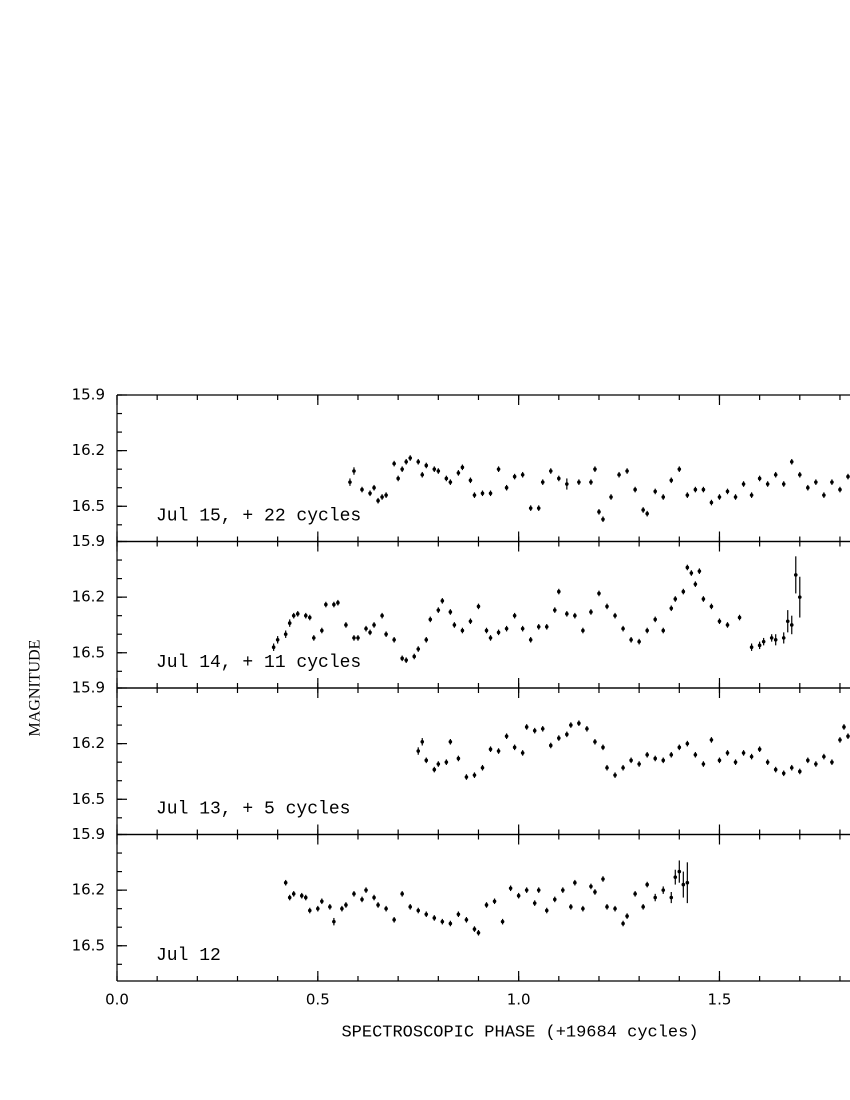  I want to click on y-tick-label: 16.2, so click(88, 450).